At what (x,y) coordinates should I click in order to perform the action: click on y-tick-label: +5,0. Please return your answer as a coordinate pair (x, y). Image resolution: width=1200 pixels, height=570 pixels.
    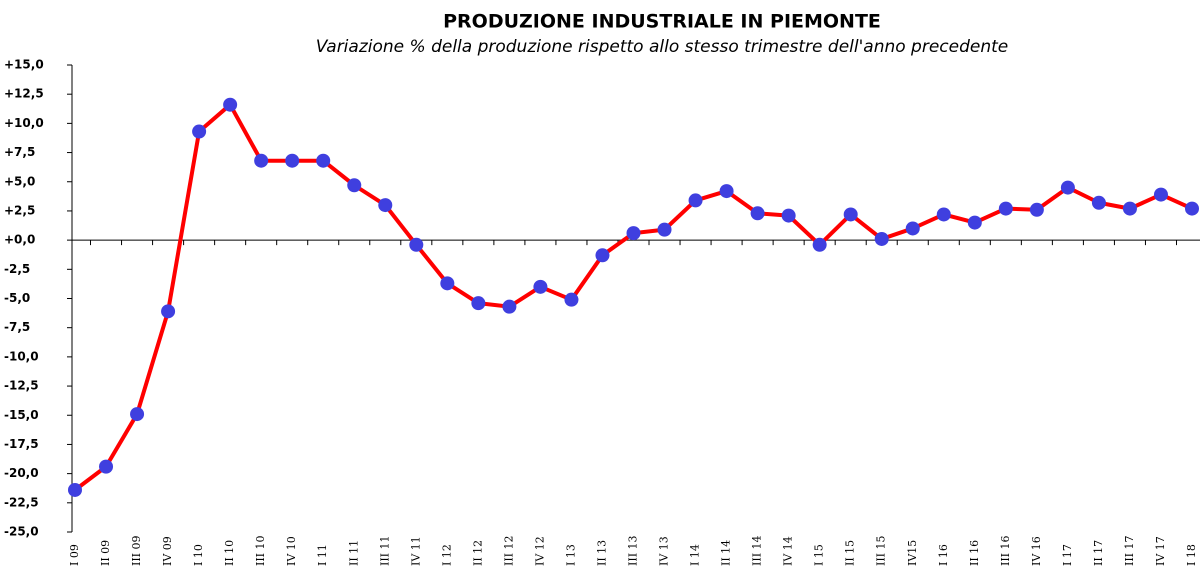
    Looking at the image, I should click on (19, 181).